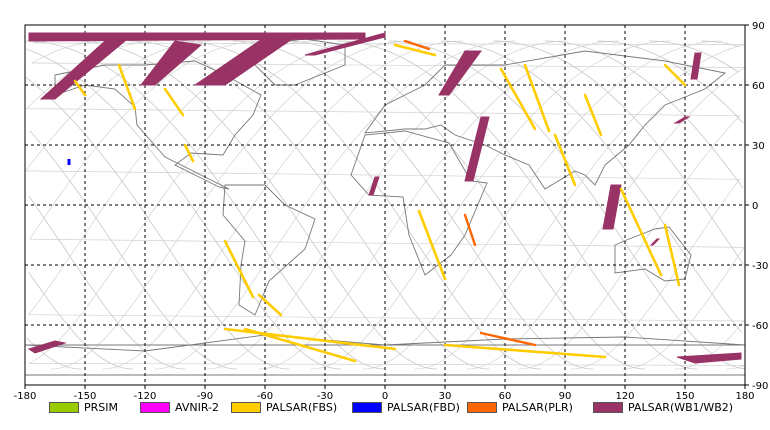 The height and width of the screenshot is (430, 770). I want to click on plr-strips, so click(470, 193).